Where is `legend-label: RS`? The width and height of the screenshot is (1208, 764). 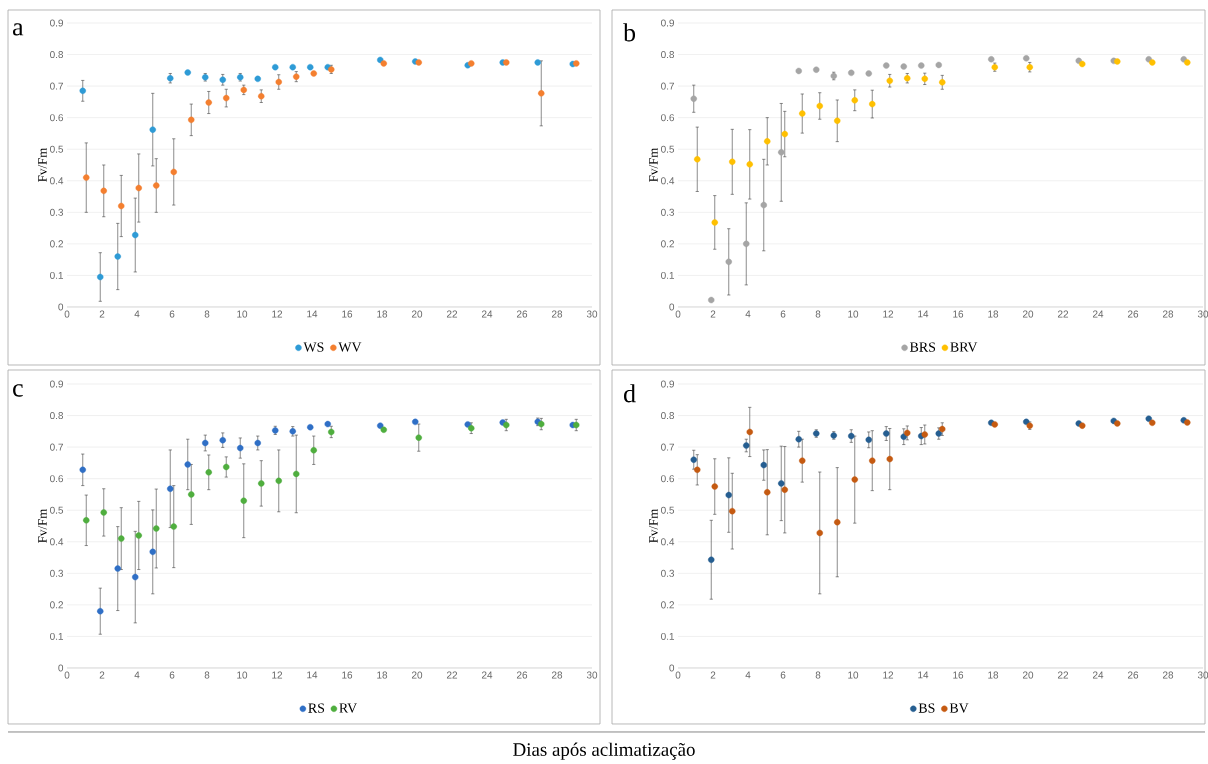 legend-label: RS is located at coordinates (316, 708).